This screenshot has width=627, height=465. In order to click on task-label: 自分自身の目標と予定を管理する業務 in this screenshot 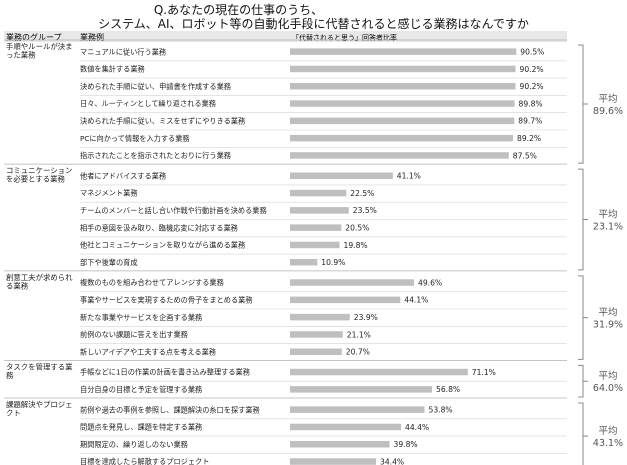, I will do `click(141, 389)`.